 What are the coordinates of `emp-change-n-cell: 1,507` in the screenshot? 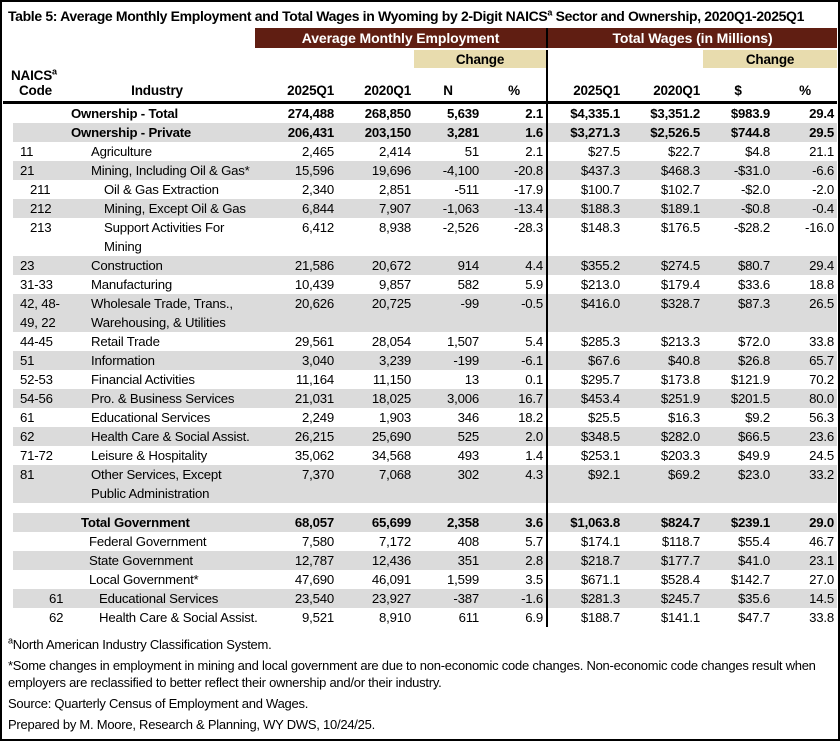 It's located at (462, 341).